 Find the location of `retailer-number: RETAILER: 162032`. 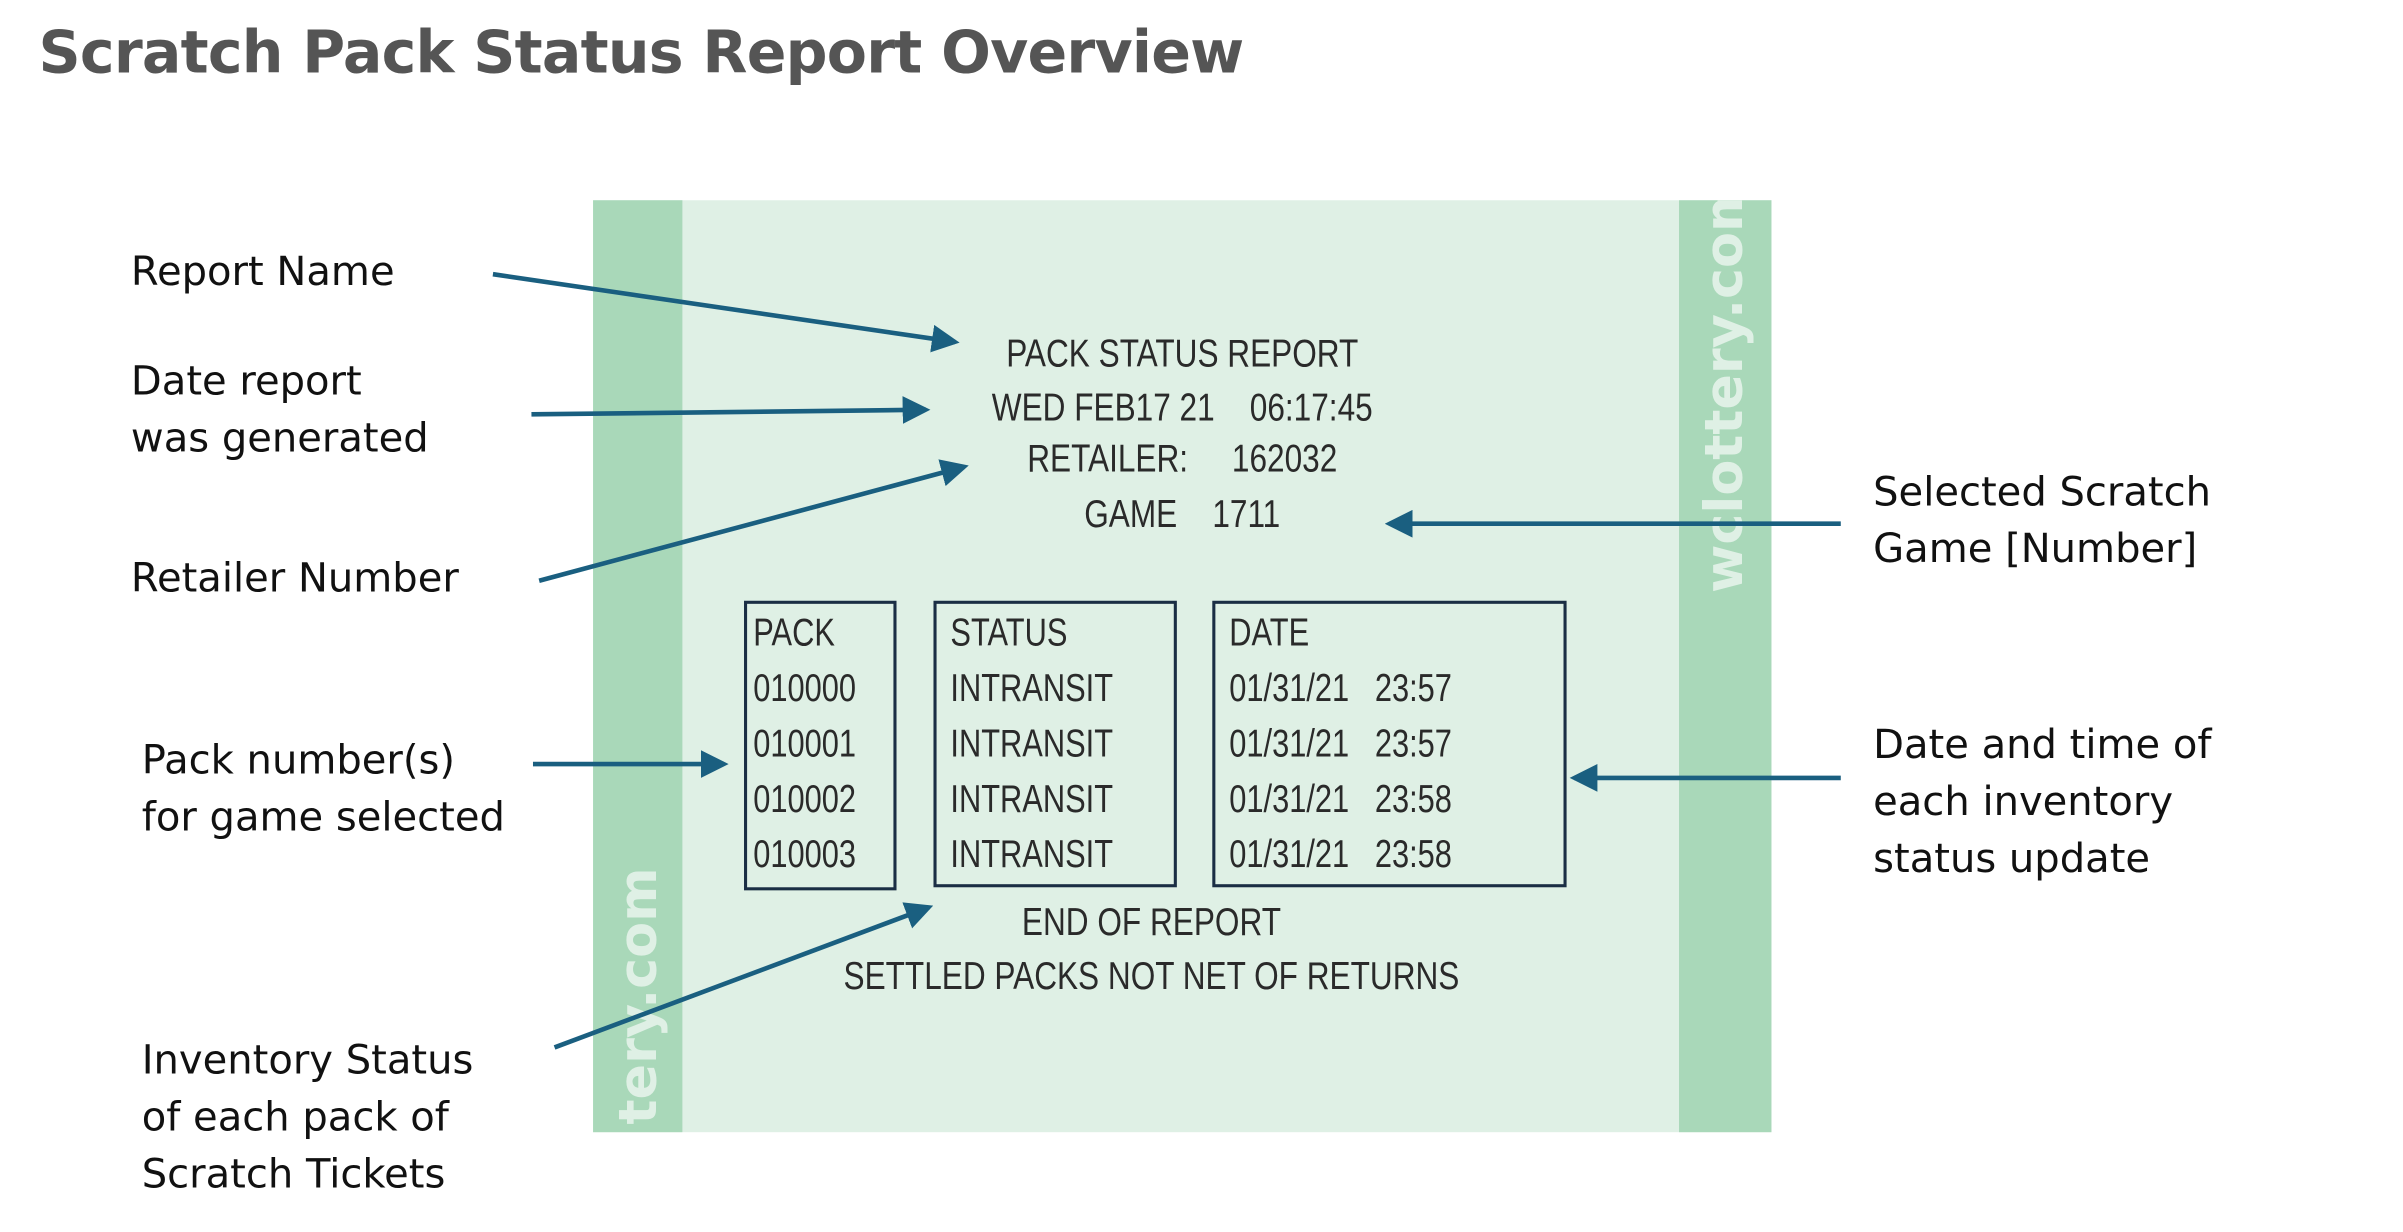

retailer-number: RETAILER: 162032 is located at coordinates (1182, 459).